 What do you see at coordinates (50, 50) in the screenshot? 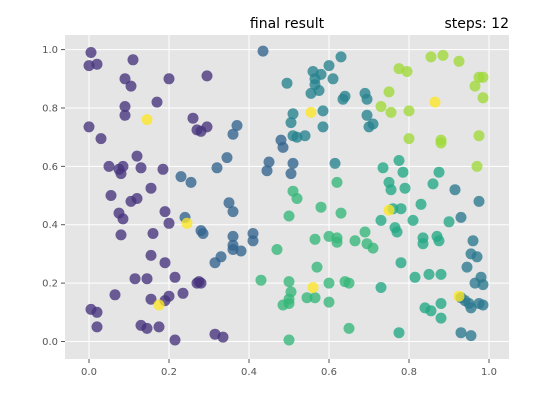
I see `y-tick-label: 1.0` at bounding box center [50, 50].